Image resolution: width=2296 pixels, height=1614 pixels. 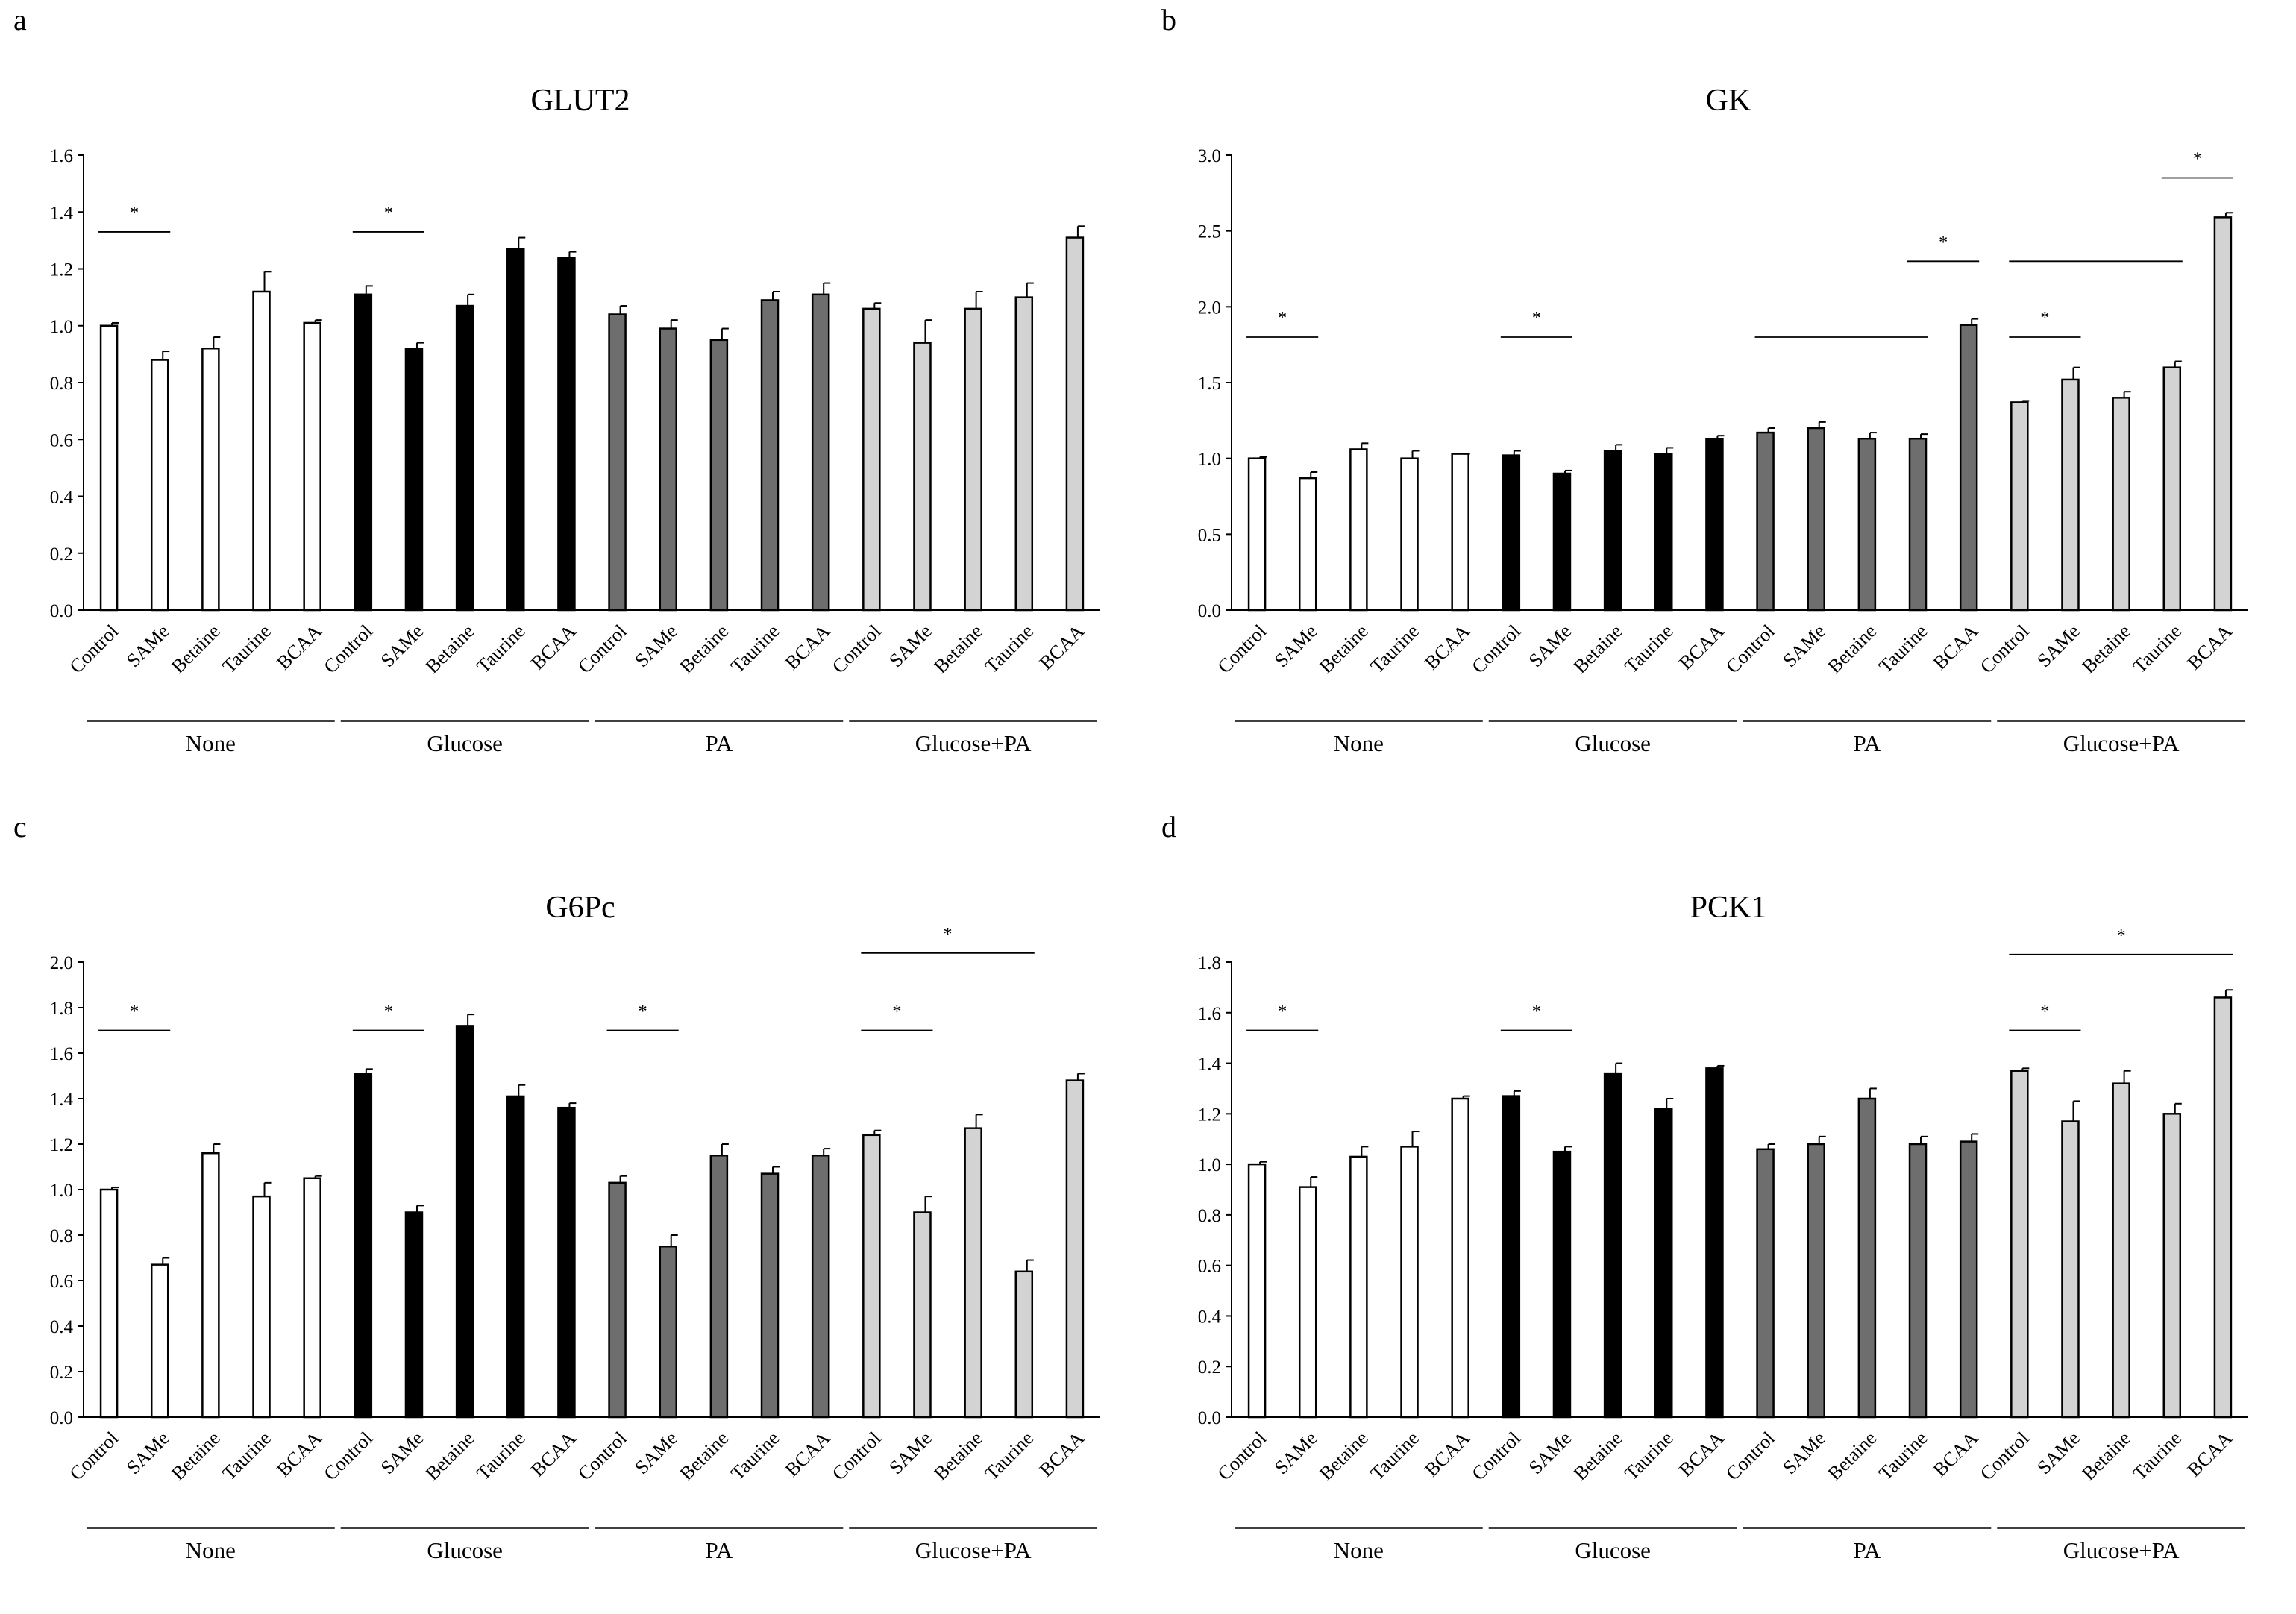 What do you see at coordinates (1209, 535) in the screenshot?
I see `y-tick-label: 0.5` at bounding box center [1209, 535].